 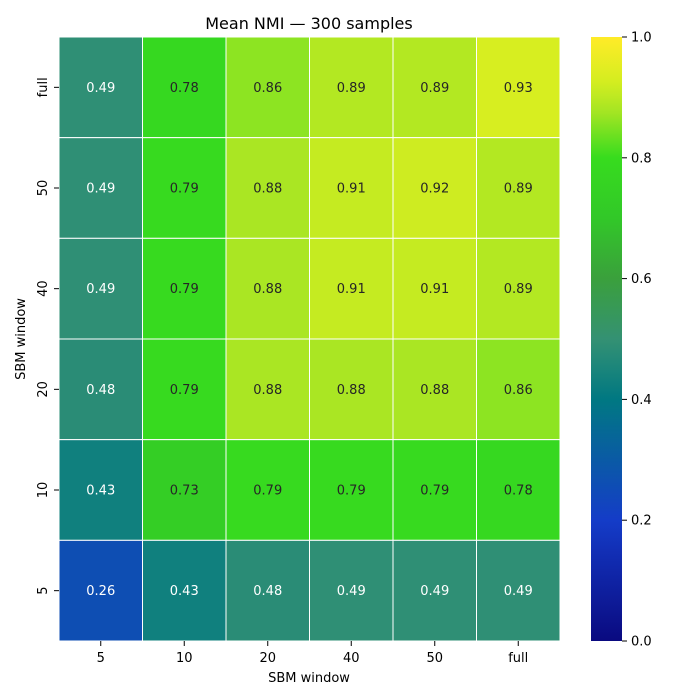 I want to click on y-tick-label: 10, so click(x=43, y=490).